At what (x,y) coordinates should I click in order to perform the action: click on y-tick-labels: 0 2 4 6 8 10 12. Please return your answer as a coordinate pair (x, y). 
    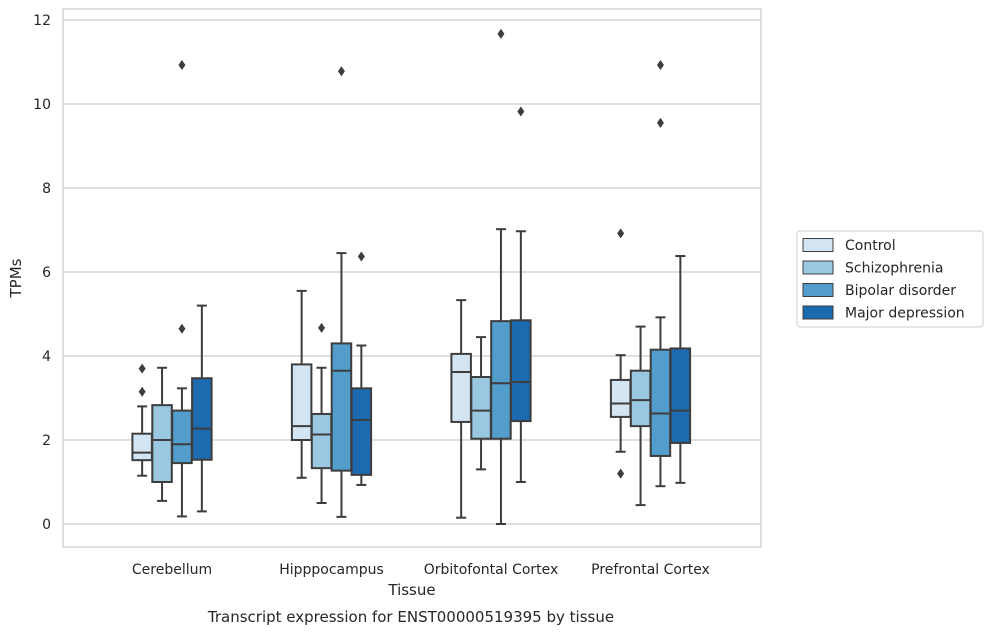
    Looking at the image, I should click on (42, 273).